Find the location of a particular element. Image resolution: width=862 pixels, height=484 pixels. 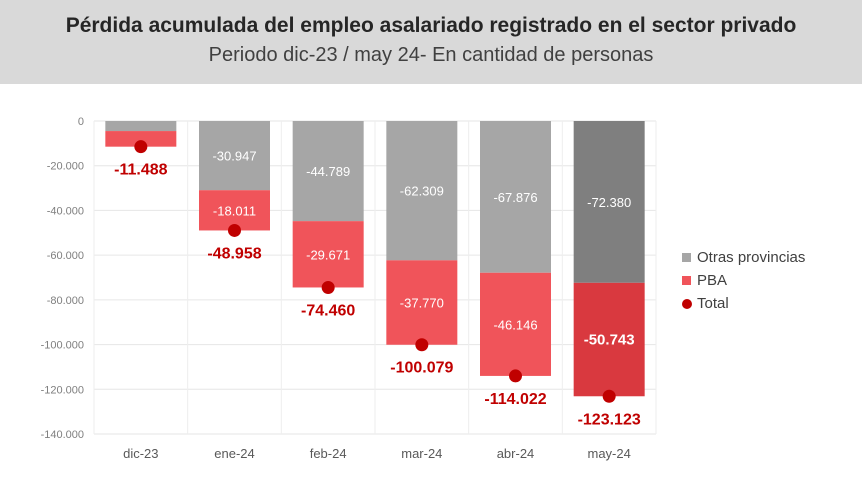

x-tick-label: feb-24 is located at coordinates (328, 453).